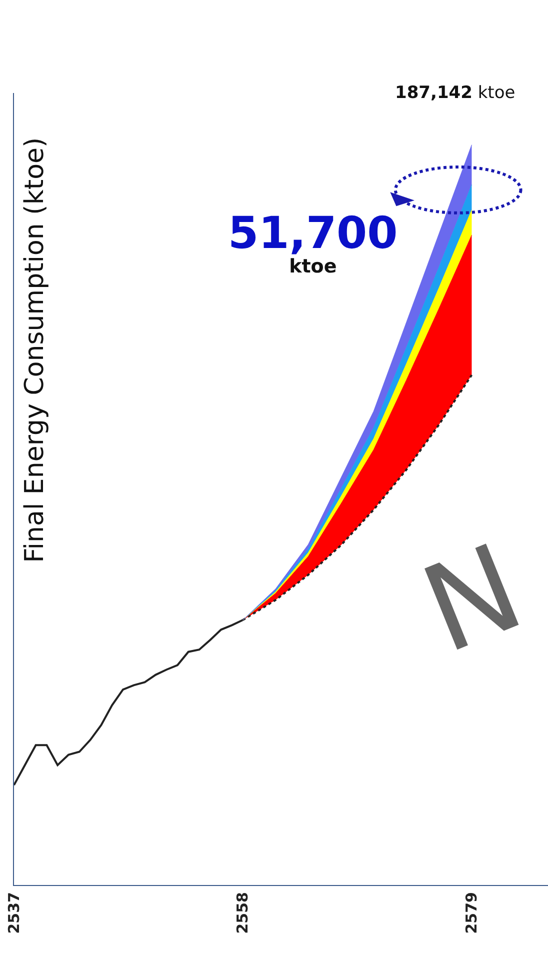  I want to click on y-axis-title: Final Energy Consumption (ktoe), so click(35, 350).